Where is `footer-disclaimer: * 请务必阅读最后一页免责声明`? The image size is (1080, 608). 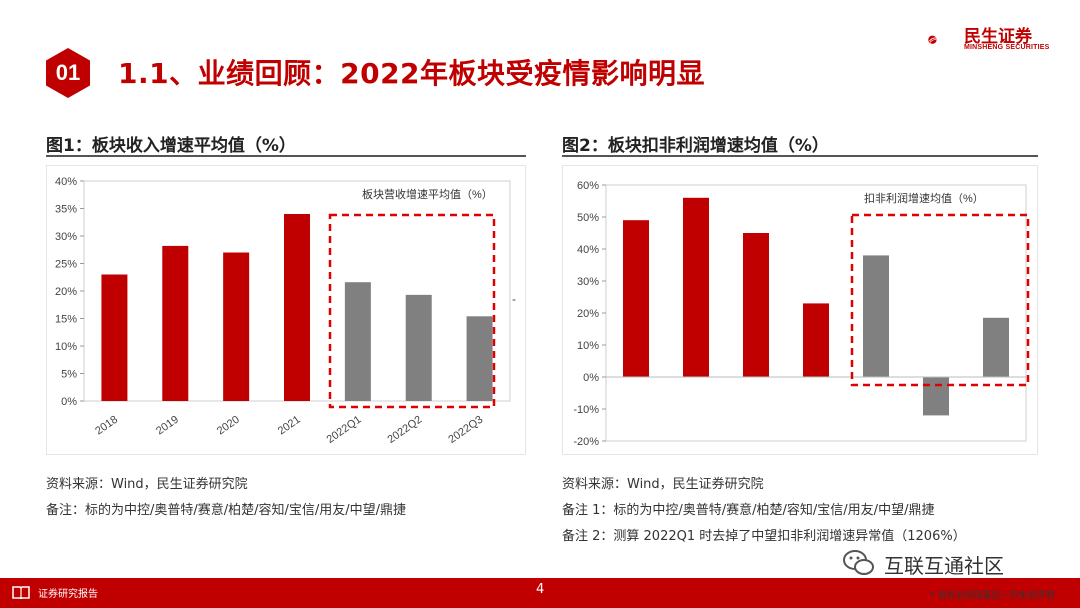
footer-disclaimer: * 请务必阅读最后一页免责声明 is located at coordinates (992, 596).